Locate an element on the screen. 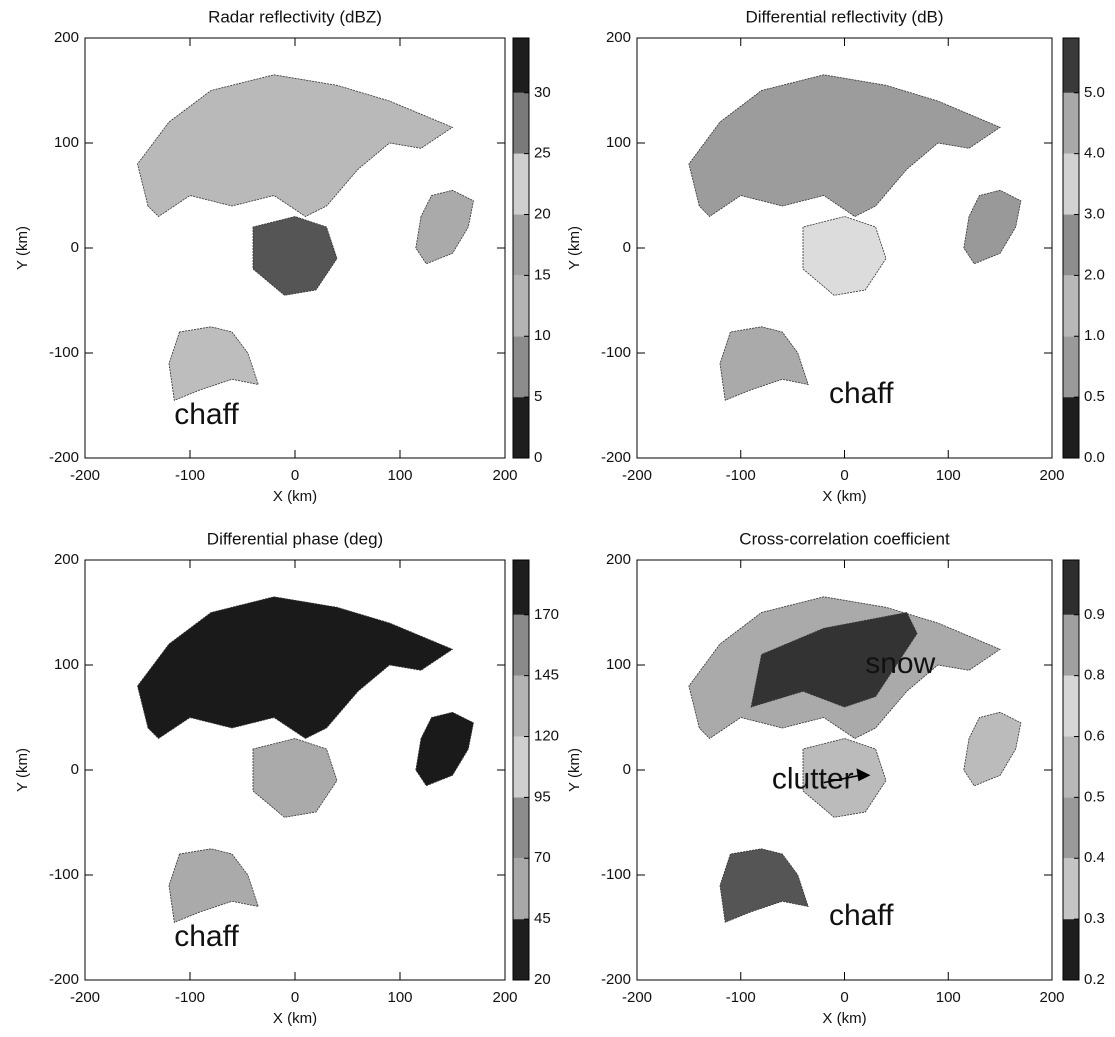 The image size is (1115, 1037). colorbar-tick-label: 0.9 is located at coordinates (1094, 614).